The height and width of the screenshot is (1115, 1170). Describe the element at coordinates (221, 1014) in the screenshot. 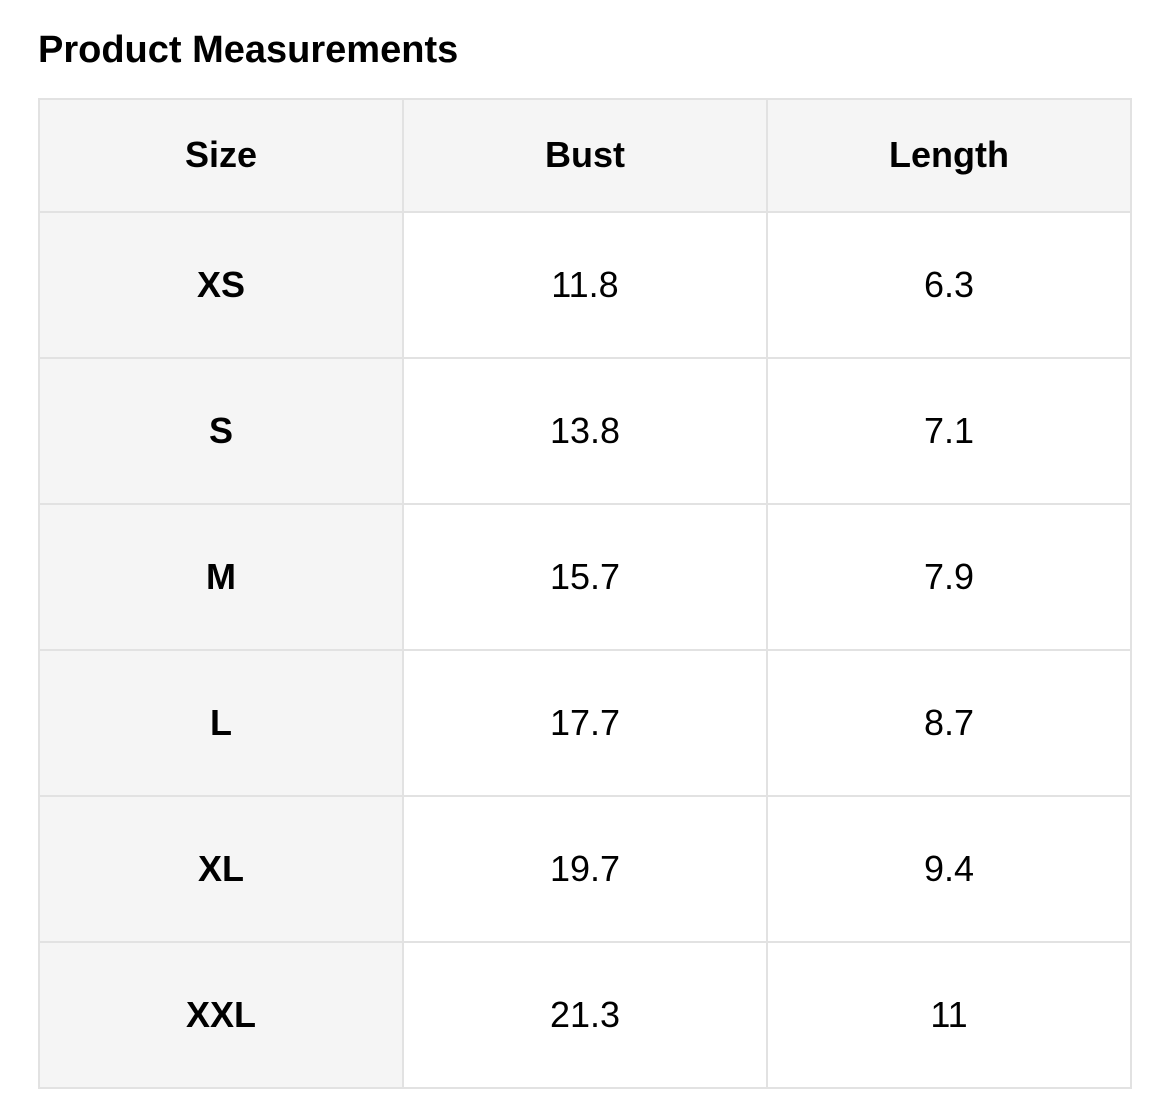

I see `size-cell: XXL` at that location.